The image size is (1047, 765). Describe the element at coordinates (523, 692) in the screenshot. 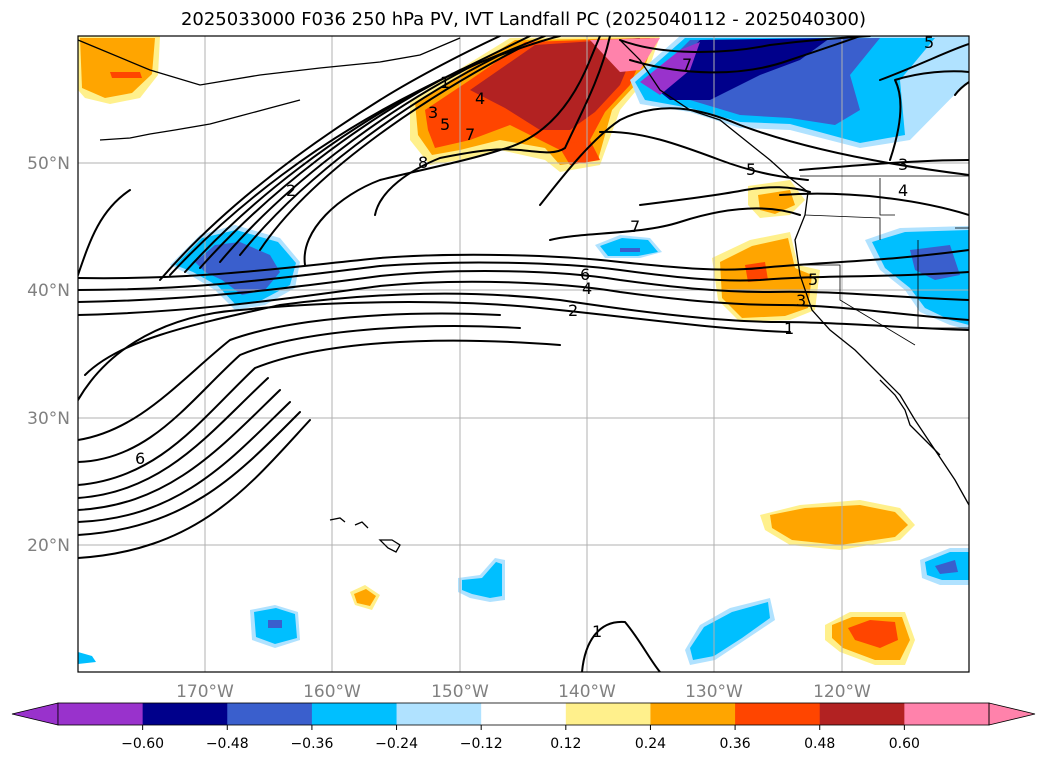

I see `lon-labels: 170°W 160°W 150°W 140°W 130°W 120°W` at that location.